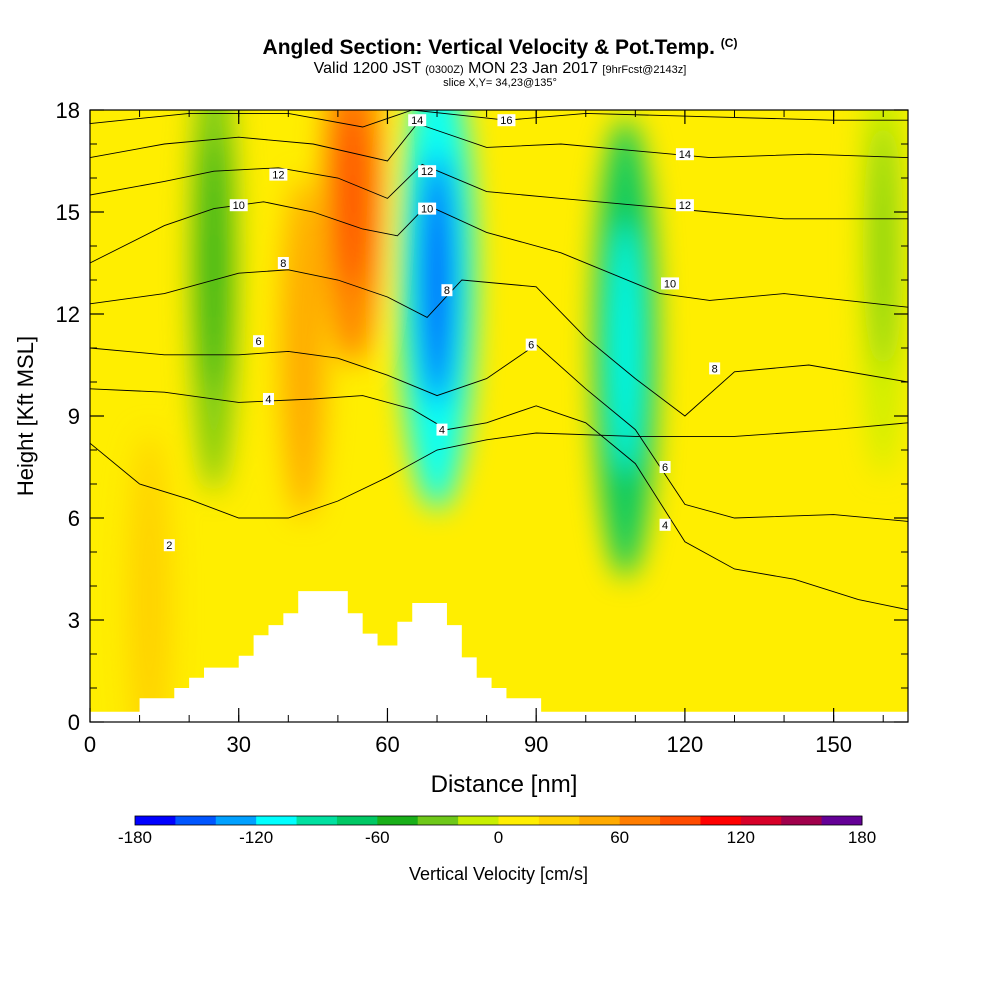 The image size is (1000, 1000). I want to click on contour-label: 2, so click(169, 545).